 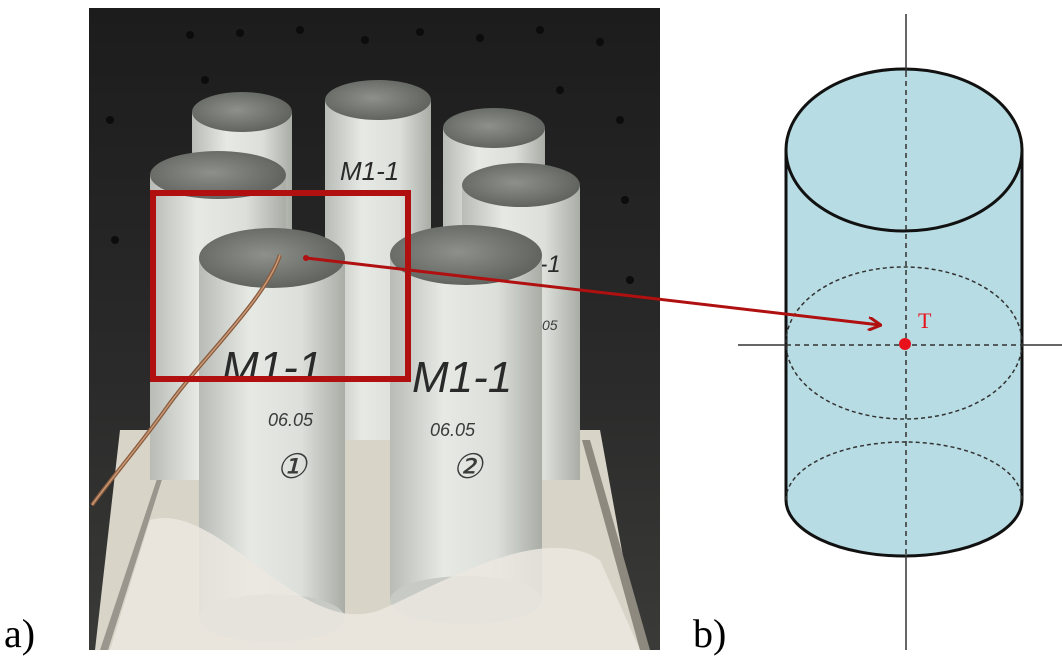 What do you see at coordinates (925, 320) in the screenshot?
I see `point-label: T` at bounding box center [925, 320].